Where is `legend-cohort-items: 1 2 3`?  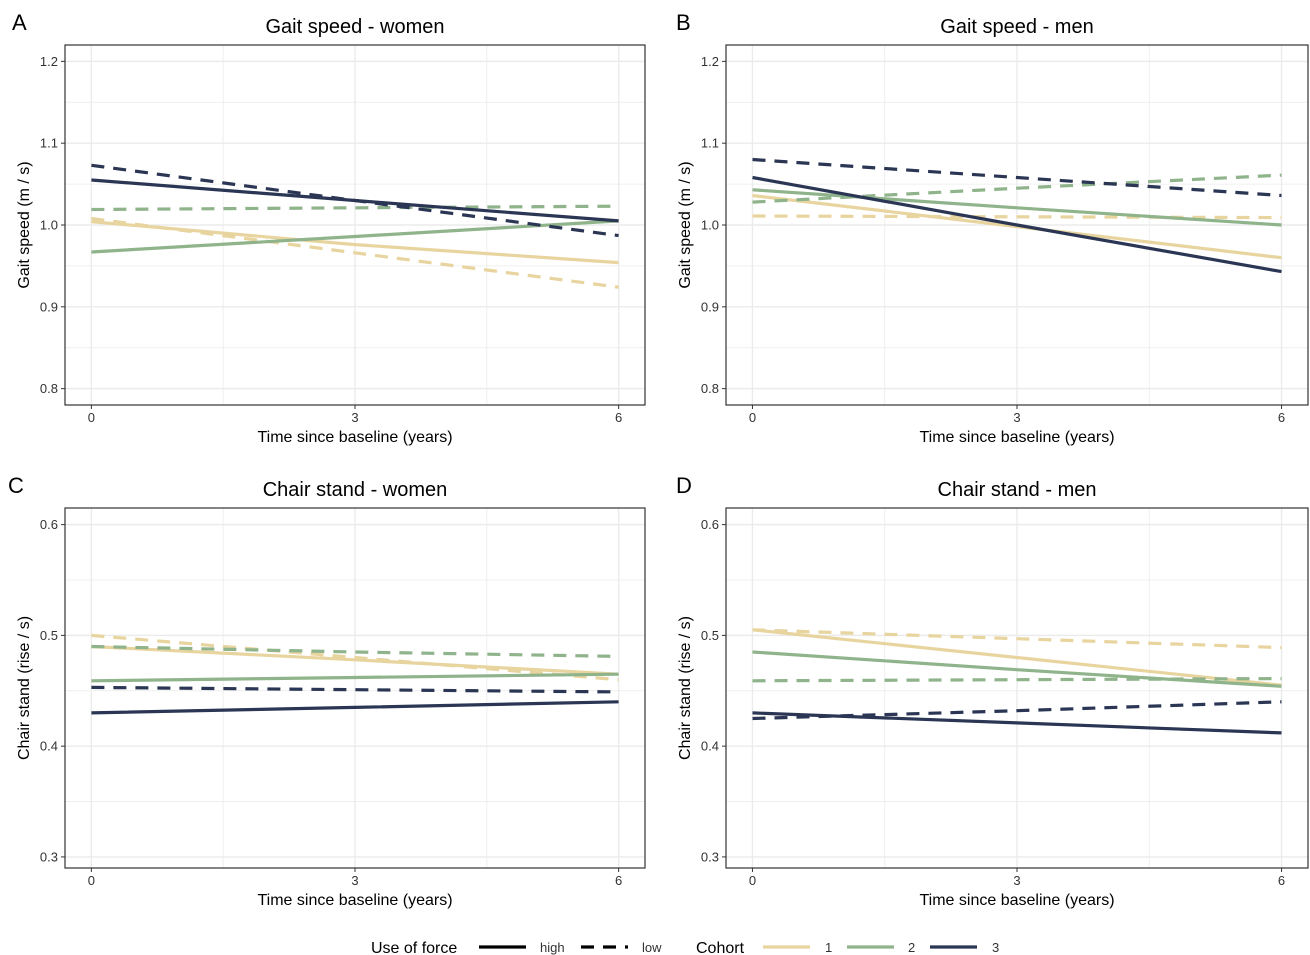 legend-cohort-items: 1 2 3 is located at coordinates (881, 947).